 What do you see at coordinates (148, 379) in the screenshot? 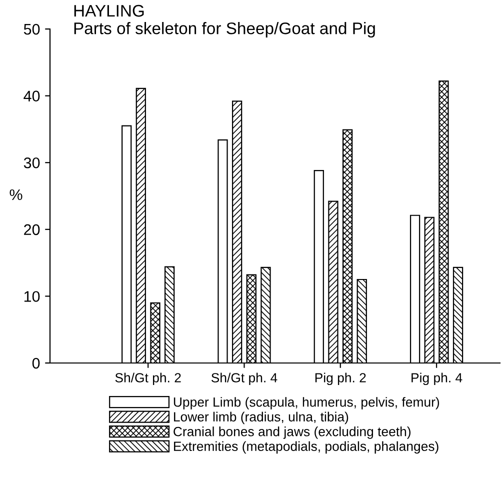
I see `x-tick-label: Sh/Gt ph. 2` at bounding box center [148, 379].